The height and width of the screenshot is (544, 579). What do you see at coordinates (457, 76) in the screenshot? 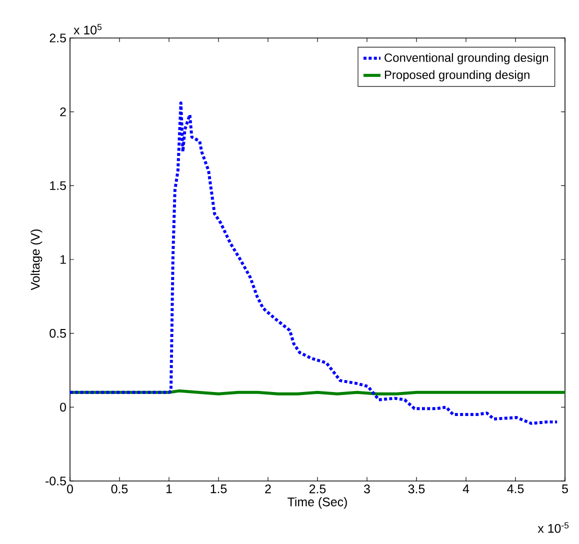
I see `legend-label: Proposed grounding design` at bounding box center [457, 76].